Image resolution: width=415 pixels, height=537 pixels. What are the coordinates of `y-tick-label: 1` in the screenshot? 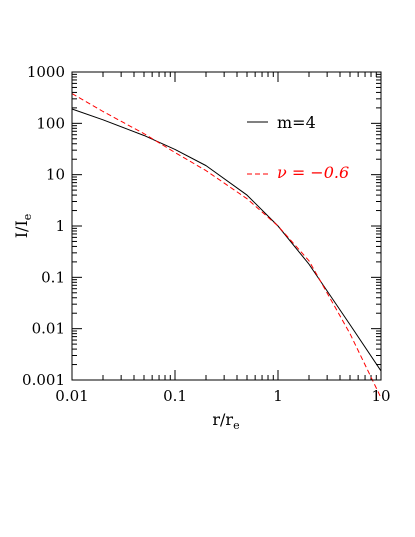 It's located at (60, 226).